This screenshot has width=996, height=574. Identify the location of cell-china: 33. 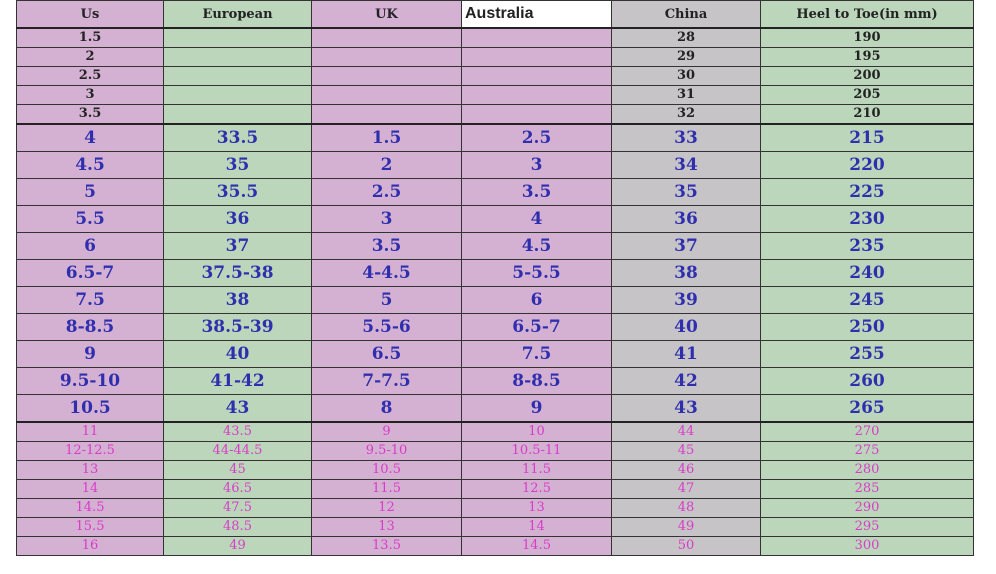
(686, 137).